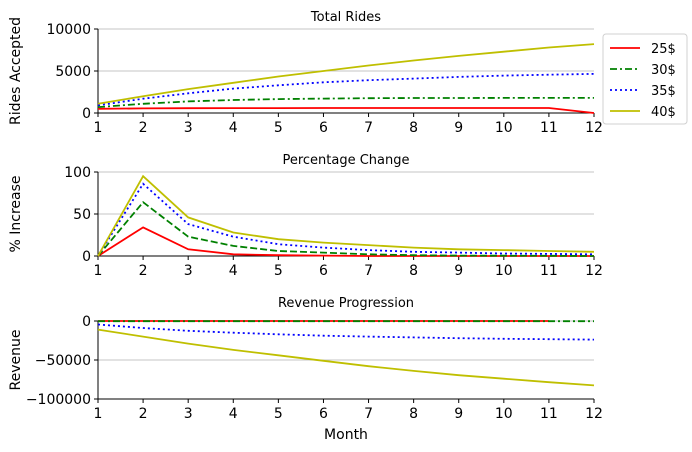 Image resolution: width=692 pixels, height=452 pixels. I want to click on legend-label: 30$, so click(663, 70).